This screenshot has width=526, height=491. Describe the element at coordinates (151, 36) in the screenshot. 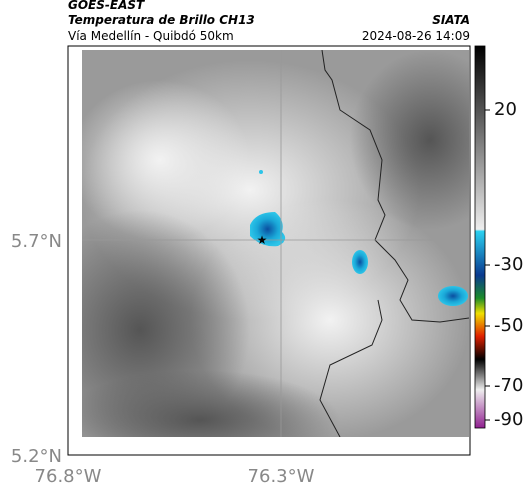

I see `subtitle: Vía Medellín - Quibdó 50km` at that location.